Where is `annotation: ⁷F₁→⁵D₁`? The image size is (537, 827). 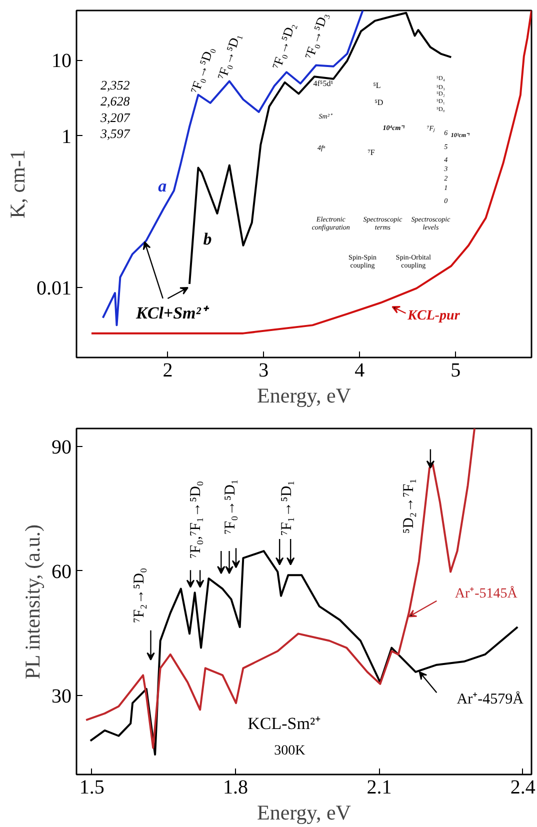
annotation: ⁷F₁→⁵D₁ is located at coordinates (287, 508).